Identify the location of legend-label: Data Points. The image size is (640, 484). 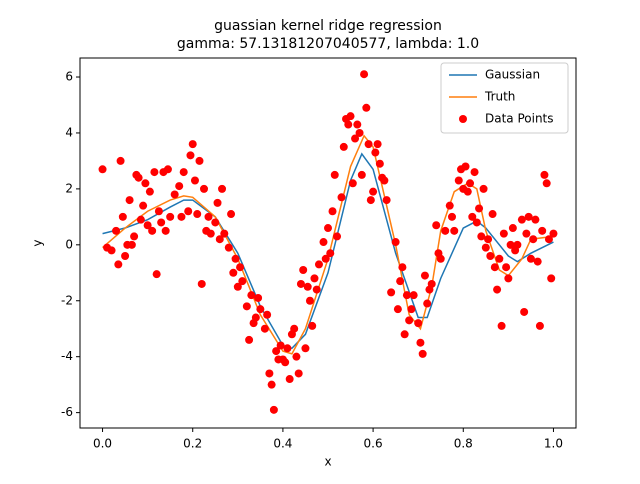
(519, 119).